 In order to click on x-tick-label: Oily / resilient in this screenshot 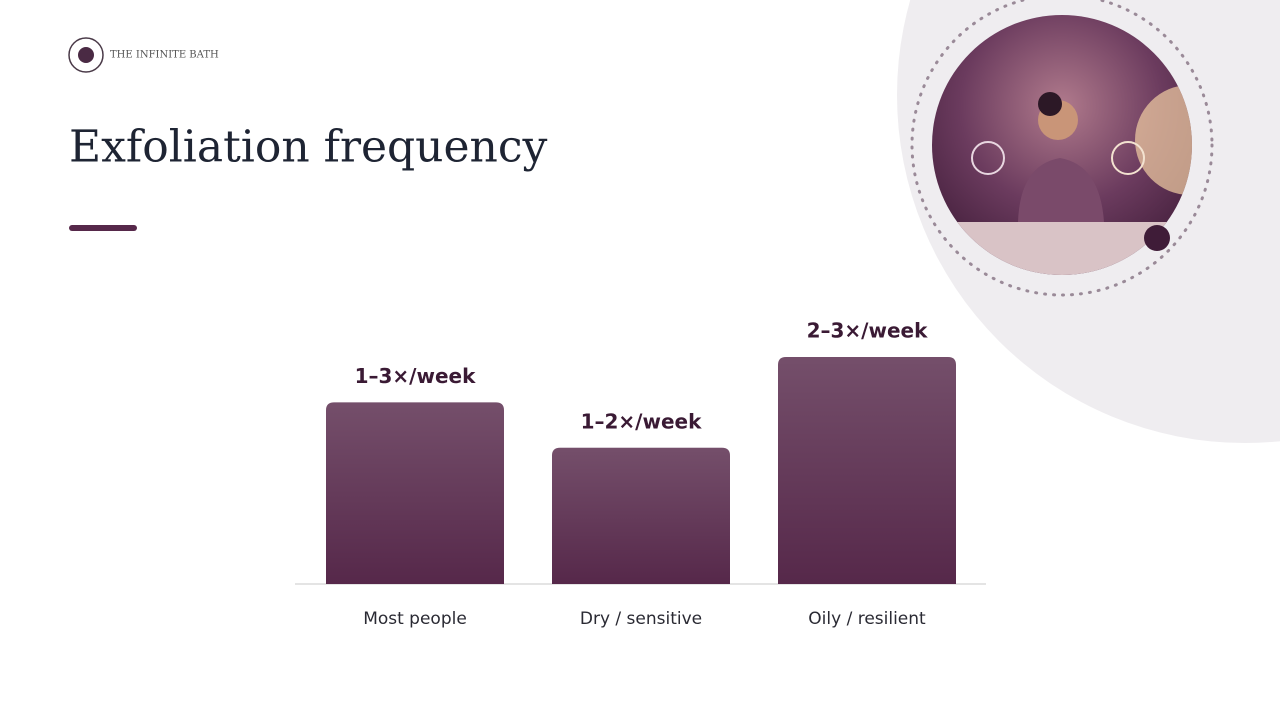, I will do `click(867, 619)`.